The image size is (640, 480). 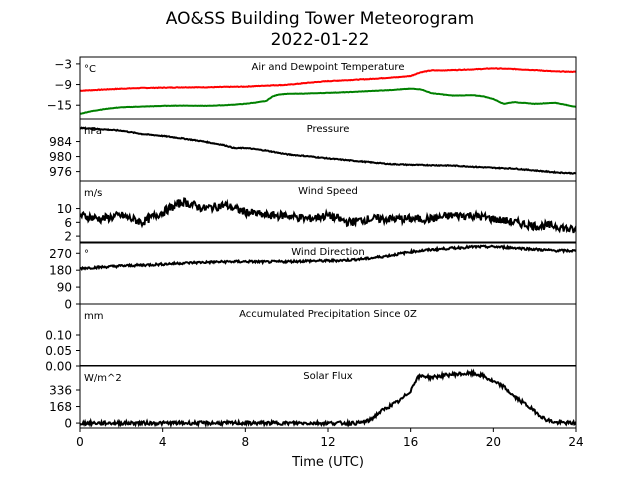 I want to click on panel-1-unit: °C, so click(x=90, y=69).